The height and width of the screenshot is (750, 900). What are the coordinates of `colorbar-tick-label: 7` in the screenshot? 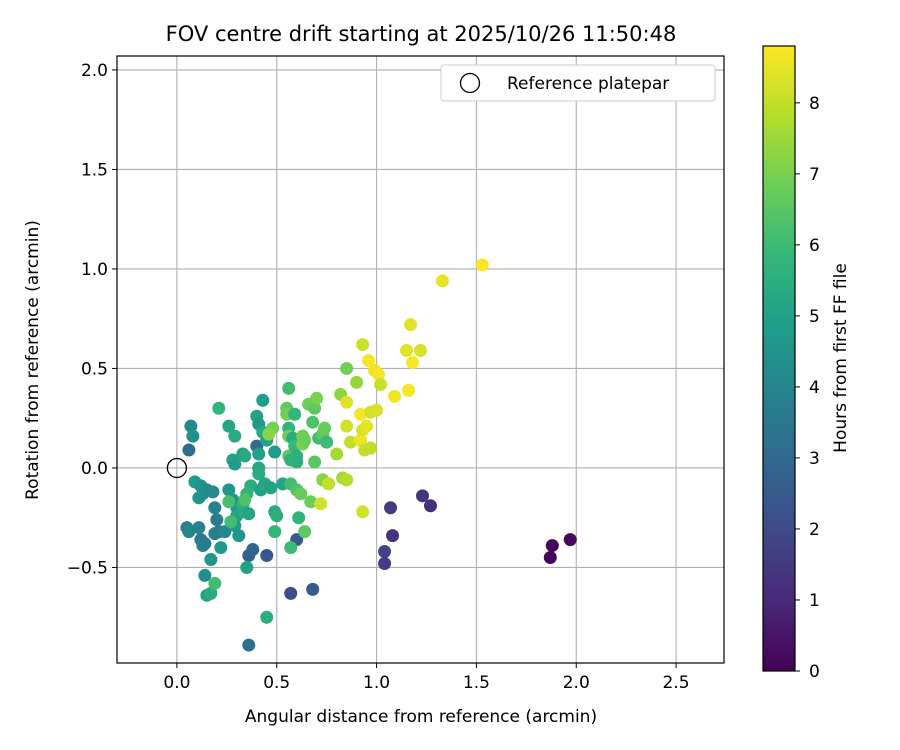 It's located at (814, 175).